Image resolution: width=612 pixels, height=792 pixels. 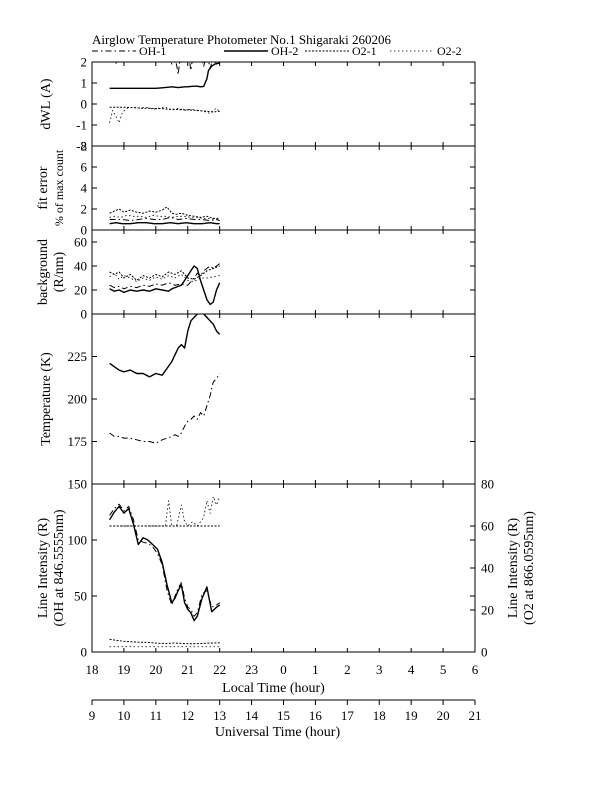 I want to click on x-tick-label-local: 2, so click(x=347, y=669).